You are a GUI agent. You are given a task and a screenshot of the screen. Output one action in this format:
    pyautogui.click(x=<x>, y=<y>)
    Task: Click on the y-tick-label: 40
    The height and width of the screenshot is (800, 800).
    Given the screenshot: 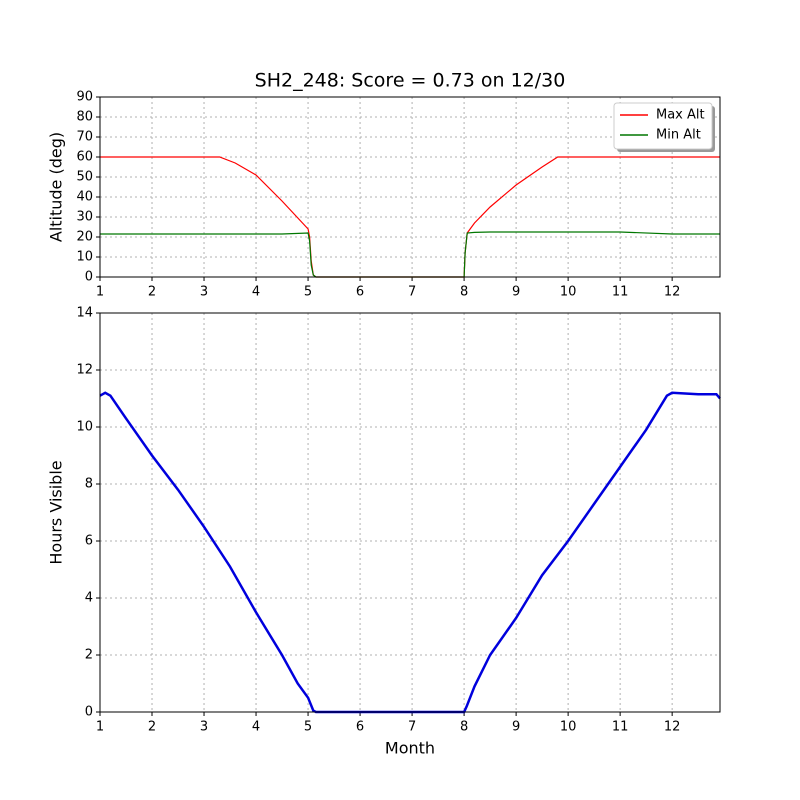 What is the action you would take?
    pyautogui.click(x=84, y=197)
    